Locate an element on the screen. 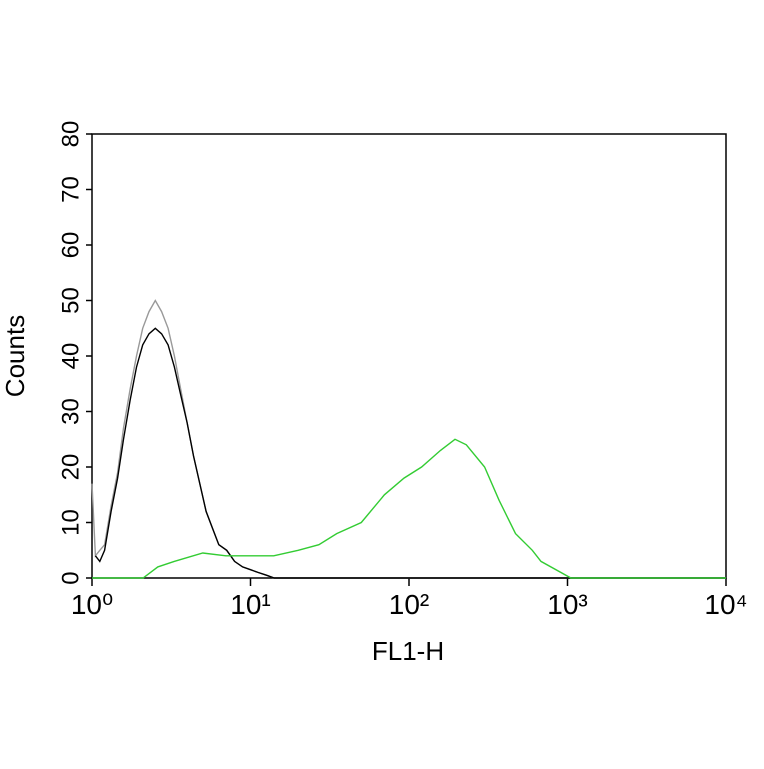 This screenshot has width=764, height=769. y-tick-label: 60 is located at coordinates (70, 245).